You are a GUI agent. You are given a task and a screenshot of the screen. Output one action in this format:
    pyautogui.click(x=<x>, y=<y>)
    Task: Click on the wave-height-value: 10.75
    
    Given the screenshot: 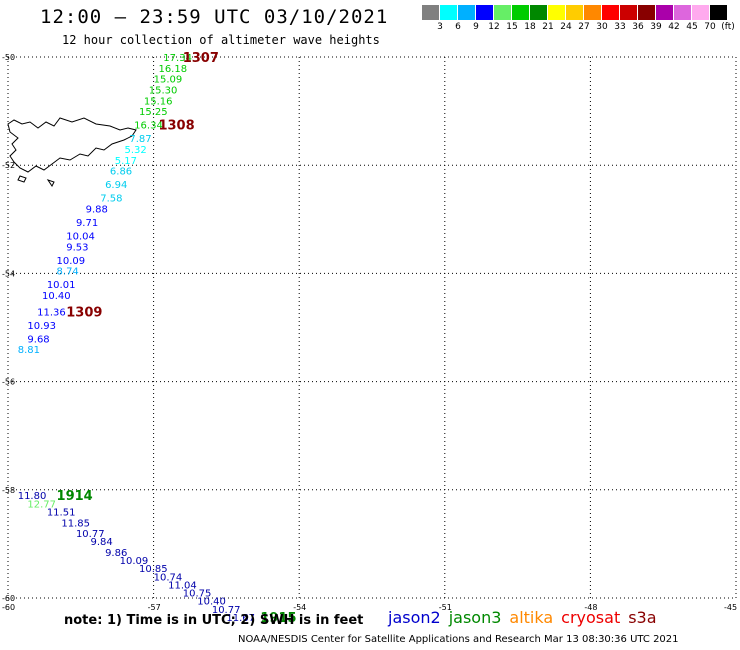 What is the action you would take?
    pyautogui.click(x=197, y=594)
    